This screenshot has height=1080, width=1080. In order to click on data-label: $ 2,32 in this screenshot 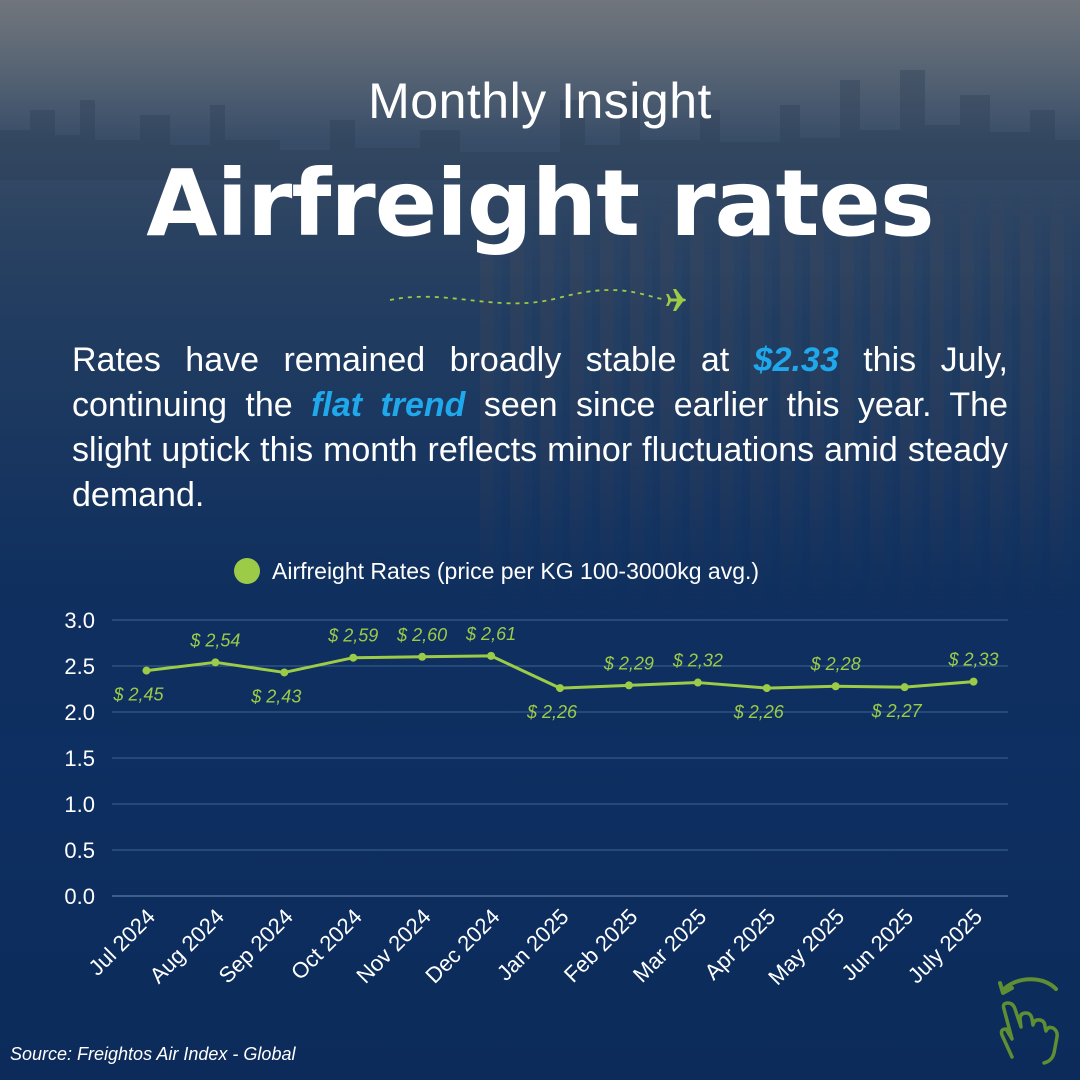, I will do `click(697, 661)`.